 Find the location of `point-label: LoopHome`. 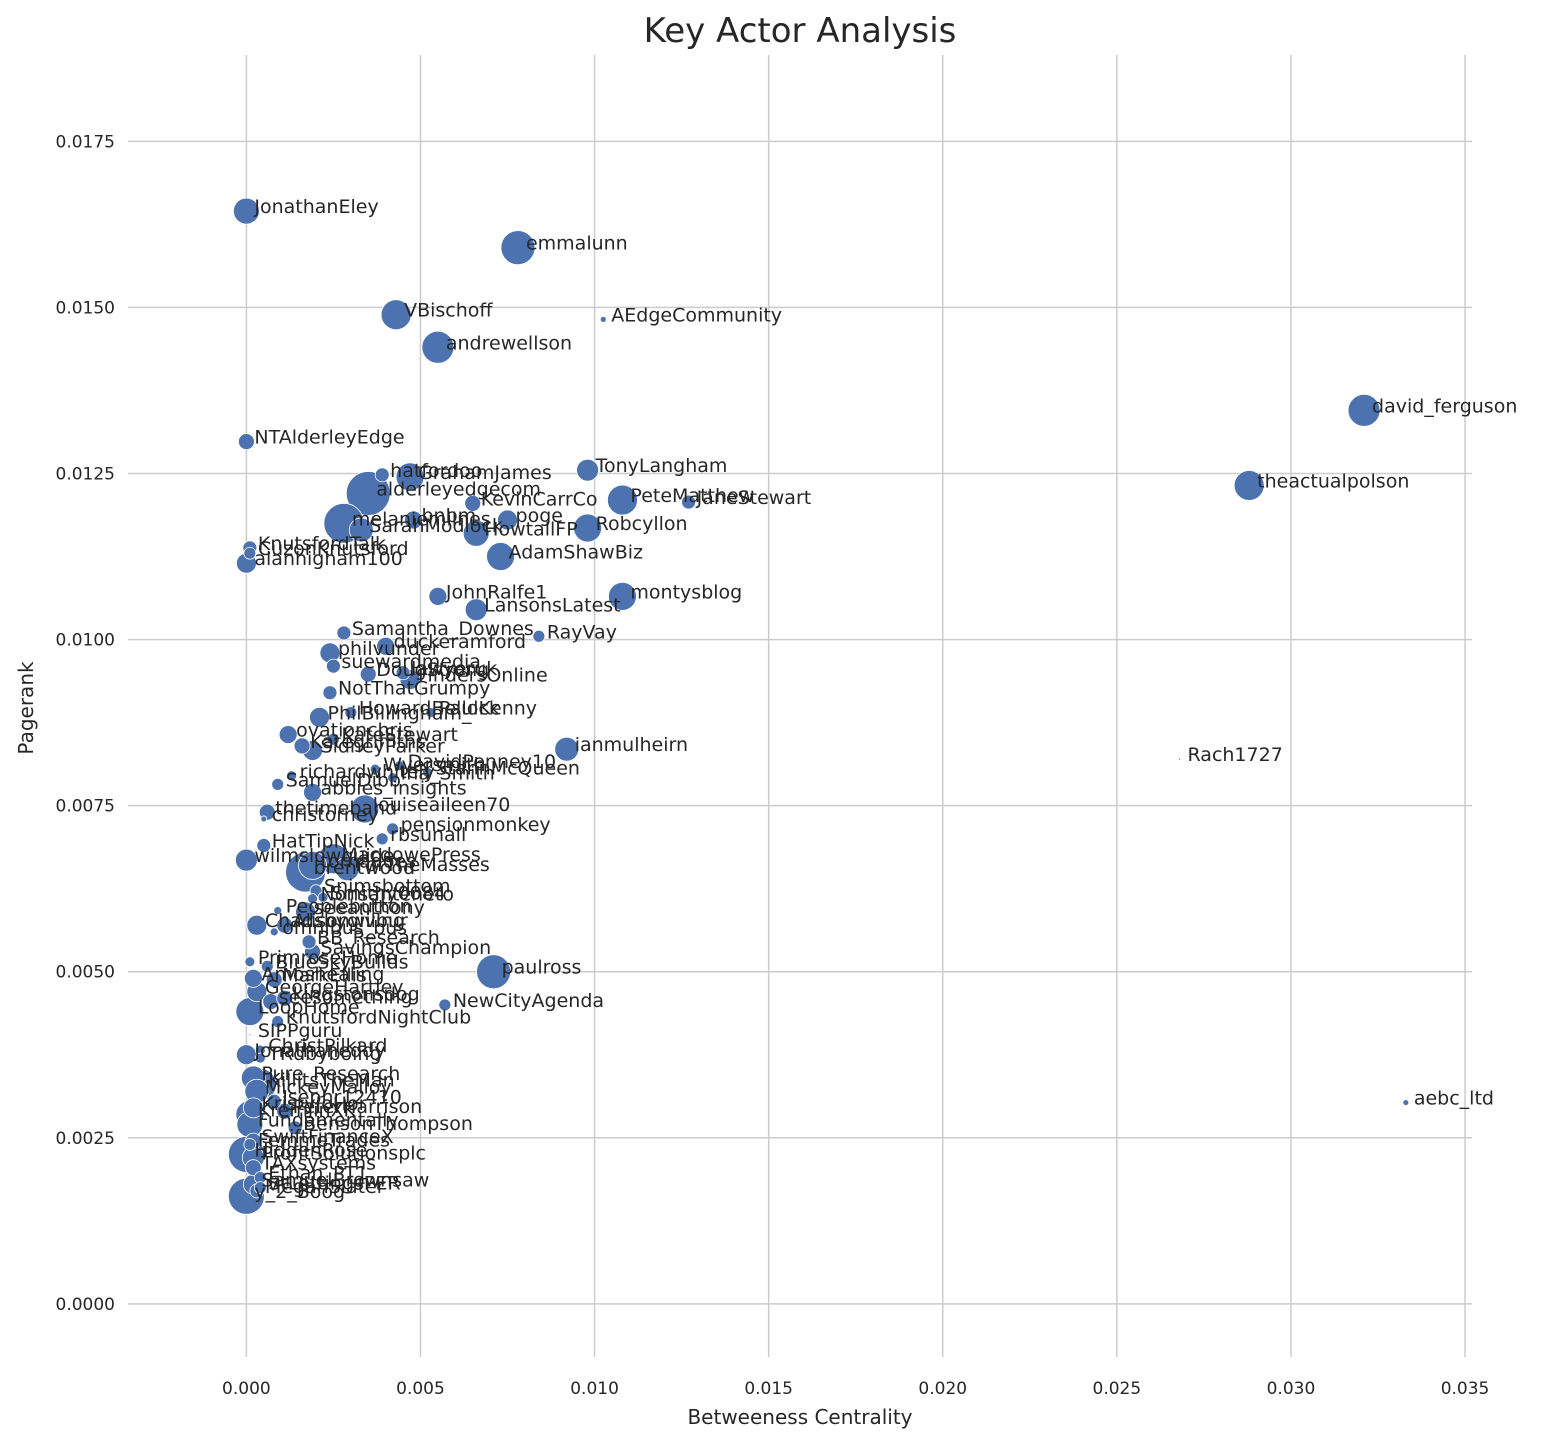

point-label: LoopHome is located at coordinates (309, 1008).